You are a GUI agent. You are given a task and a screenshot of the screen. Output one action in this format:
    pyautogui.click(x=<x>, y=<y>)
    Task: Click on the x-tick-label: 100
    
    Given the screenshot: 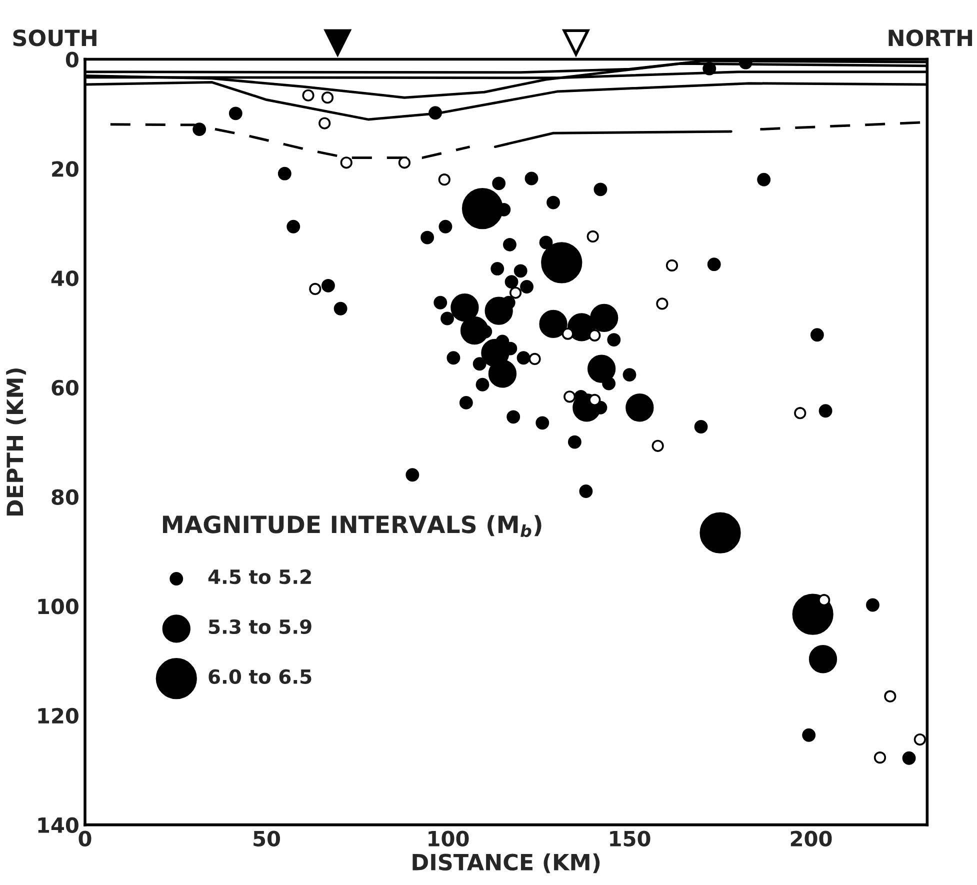 What is the action you would take?
    pyautogui.click(x=448, y=838)
    